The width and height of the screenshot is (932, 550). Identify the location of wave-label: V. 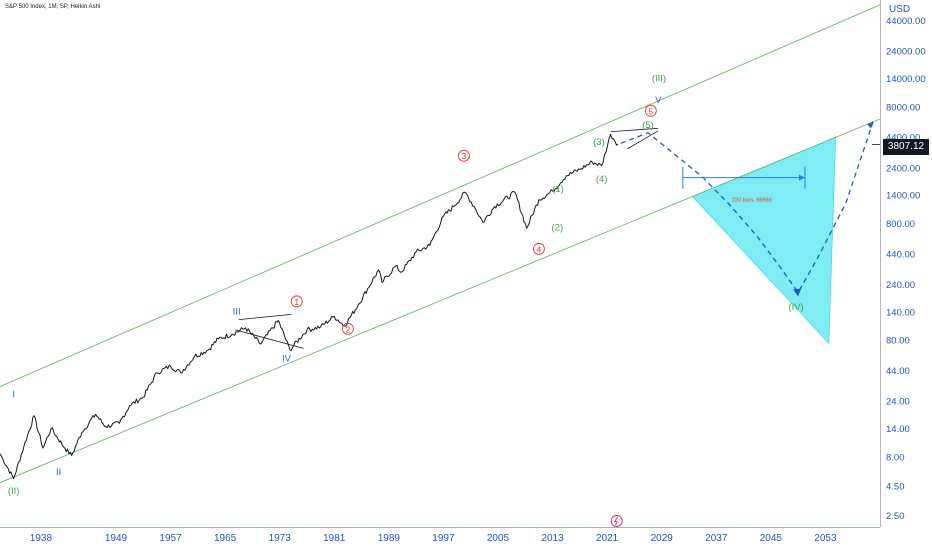
(658, 100).